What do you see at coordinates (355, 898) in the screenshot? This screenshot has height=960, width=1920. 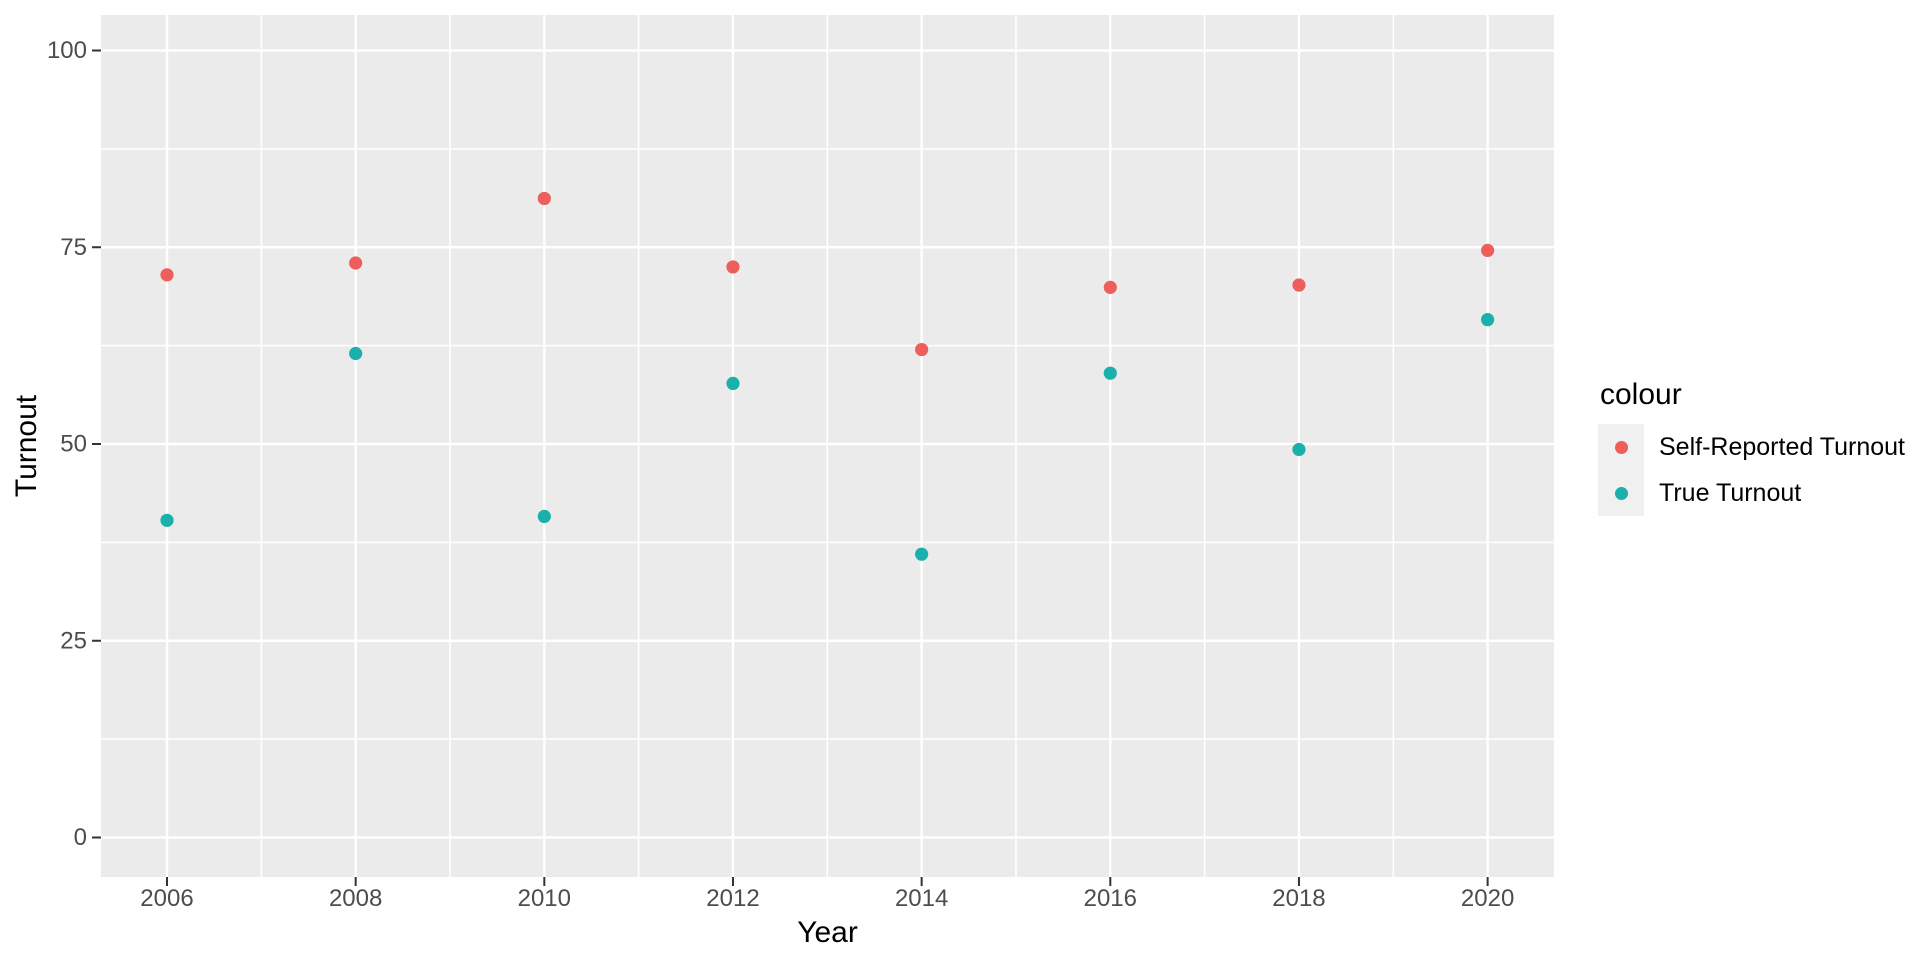 I see `x-axis-tick-label: 2008` at bounding box center [355, 898].